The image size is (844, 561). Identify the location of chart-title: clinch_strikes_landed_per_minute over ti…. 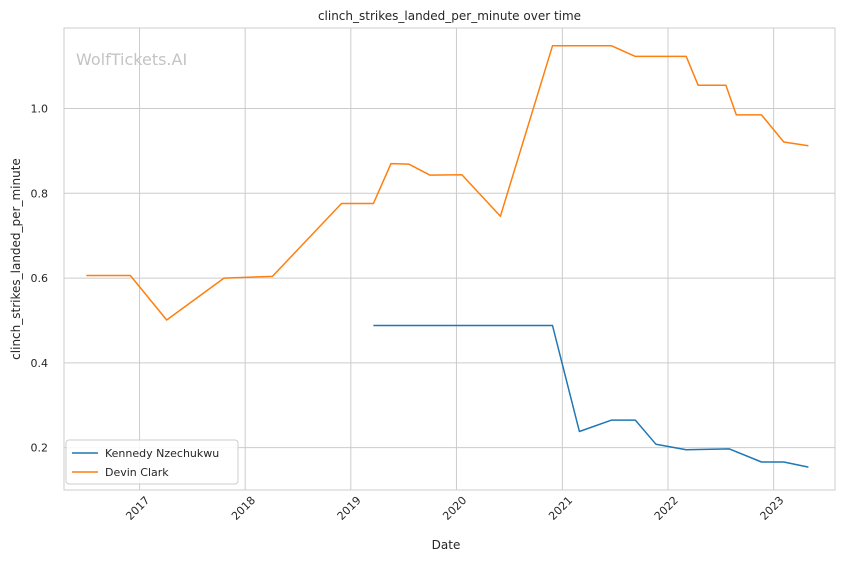
(449, 16).